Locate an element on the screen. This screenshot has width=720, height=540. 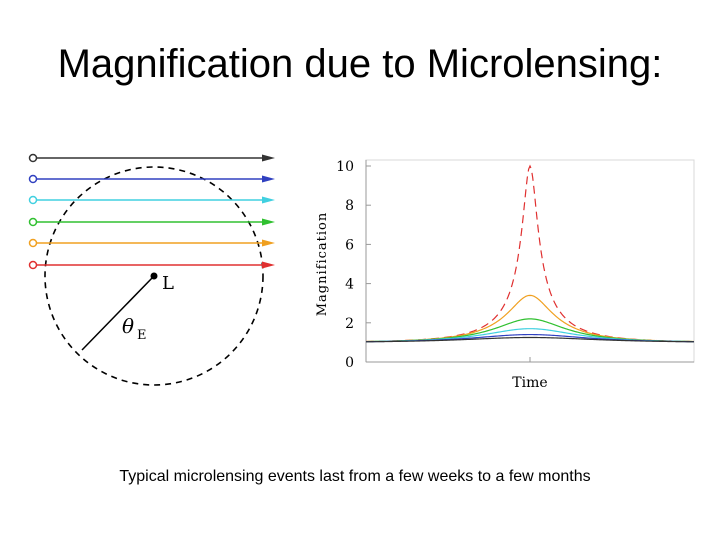
y-axis-label: Magnification is located at coordinates (322, 264).